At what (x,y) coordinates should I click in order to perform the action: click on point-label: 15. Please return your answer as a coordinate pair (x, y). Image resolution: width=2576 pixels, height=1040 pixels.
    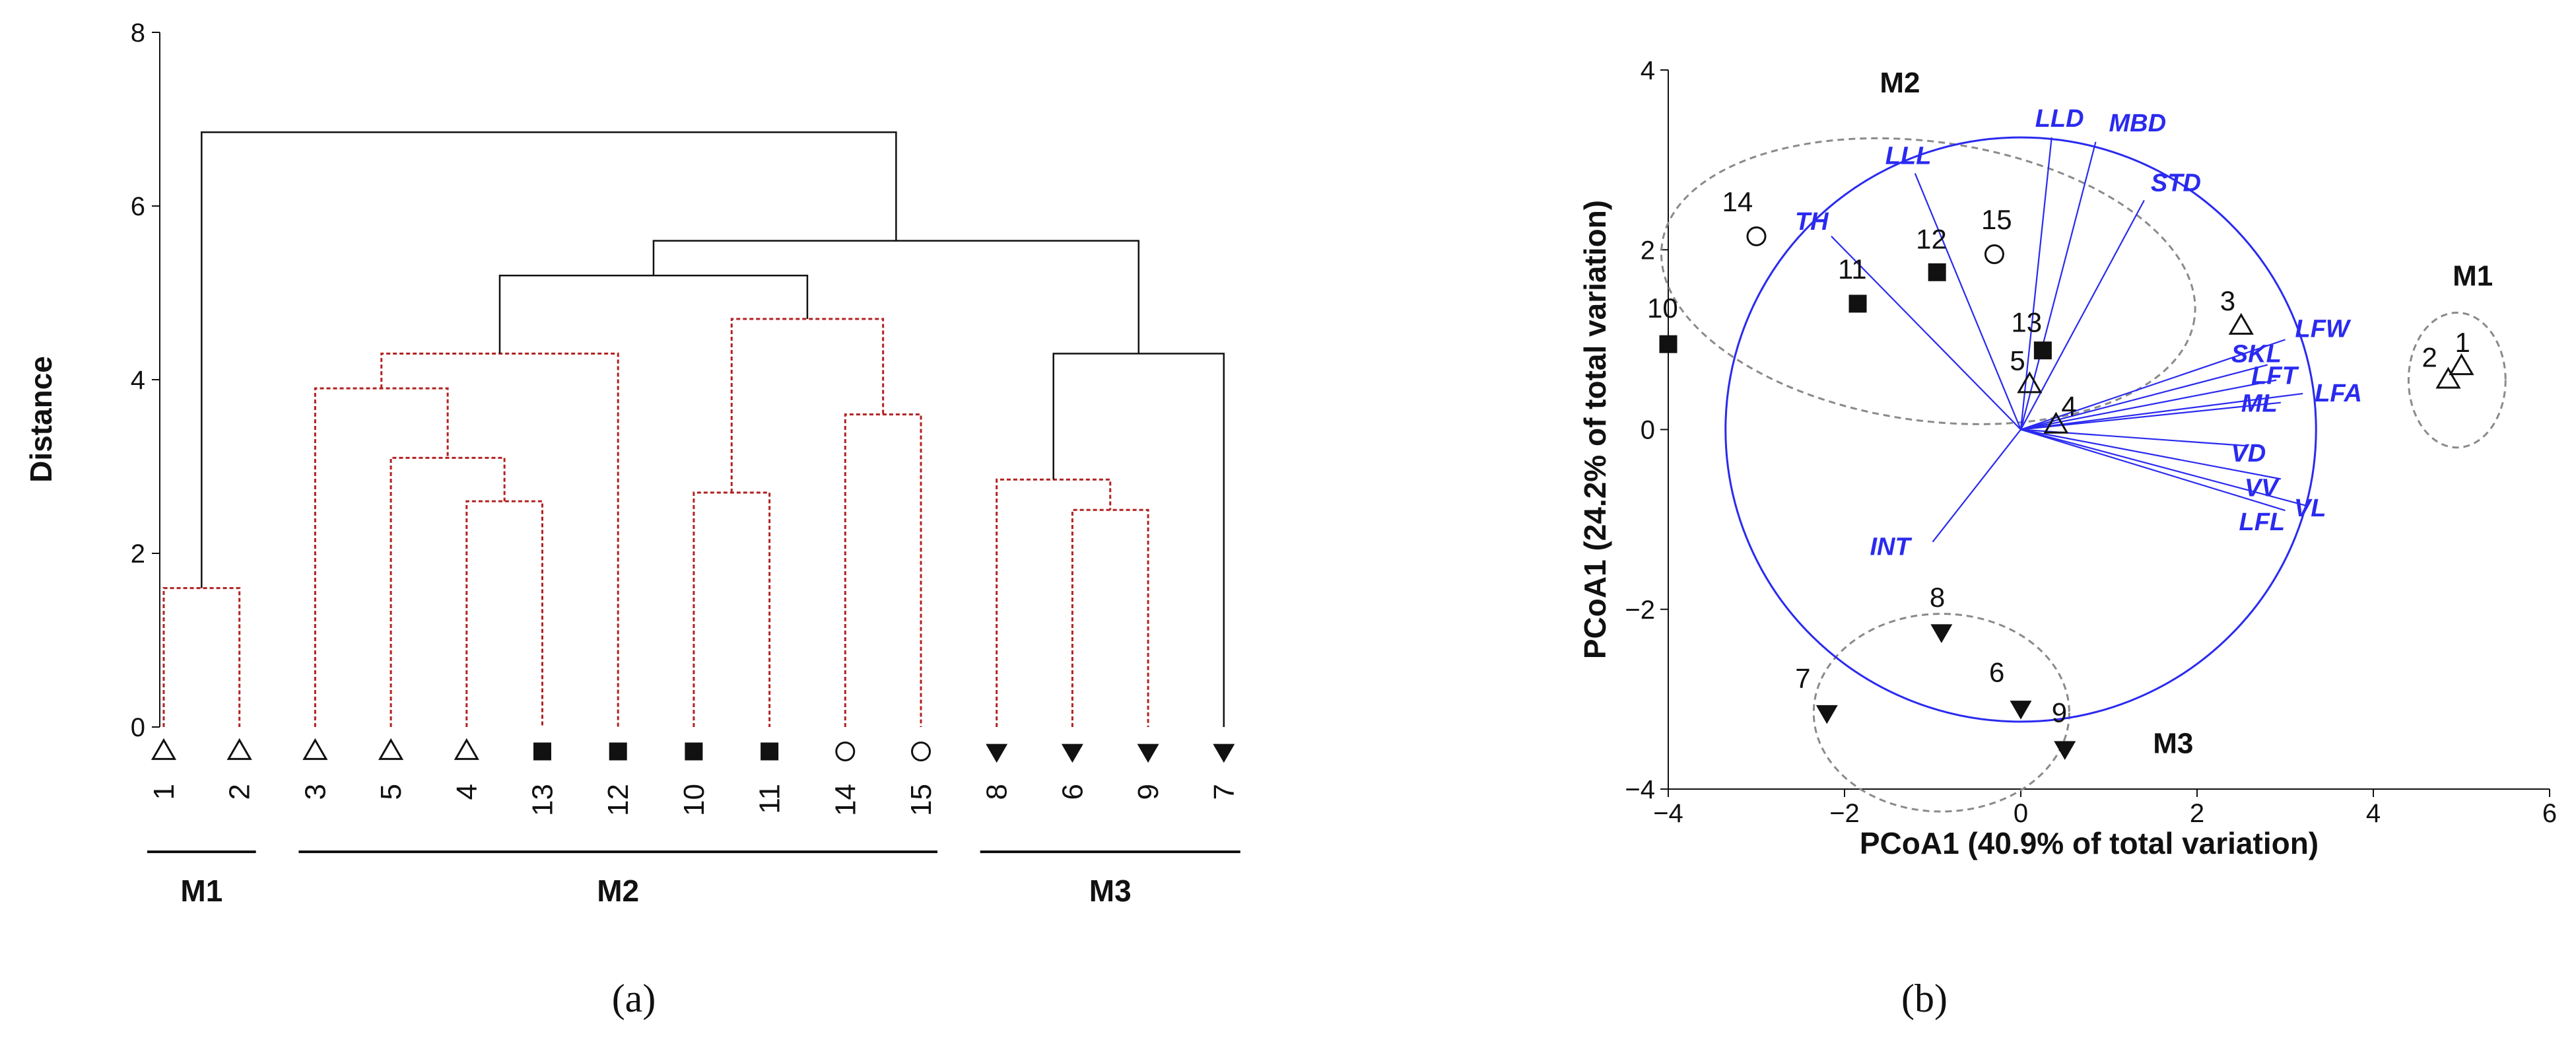
    Looking at the image, I should click on (1997, 219).